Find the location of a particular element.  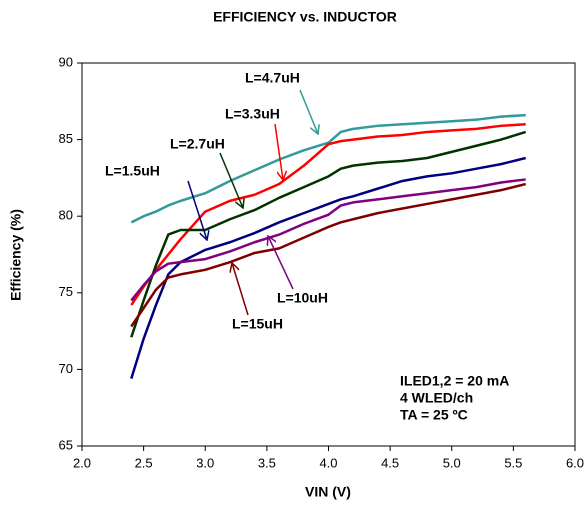

y-tick-label: 70 is located at coordinates (66, 368).